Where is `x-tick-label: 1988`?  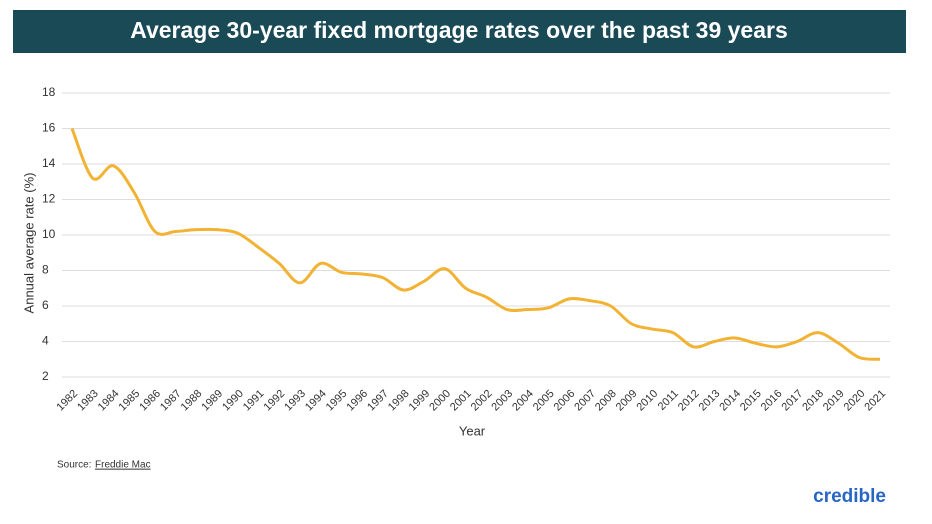
x-tick-label: 1988 is located at coordinates (192, 401).